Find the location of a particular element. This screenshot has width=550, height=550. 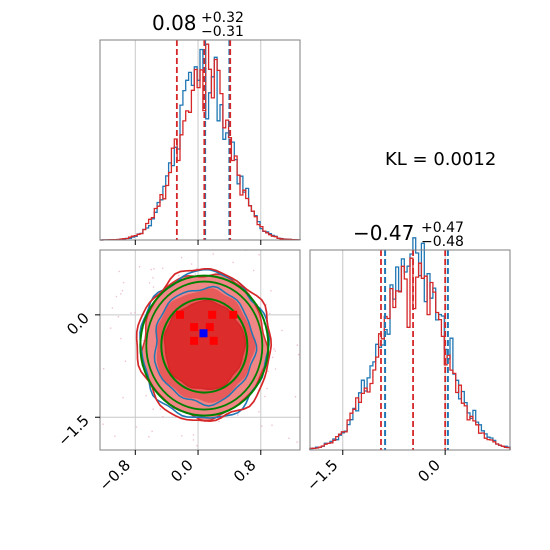

contour-ellipse-green-outer is located at coordinates (204, 345).